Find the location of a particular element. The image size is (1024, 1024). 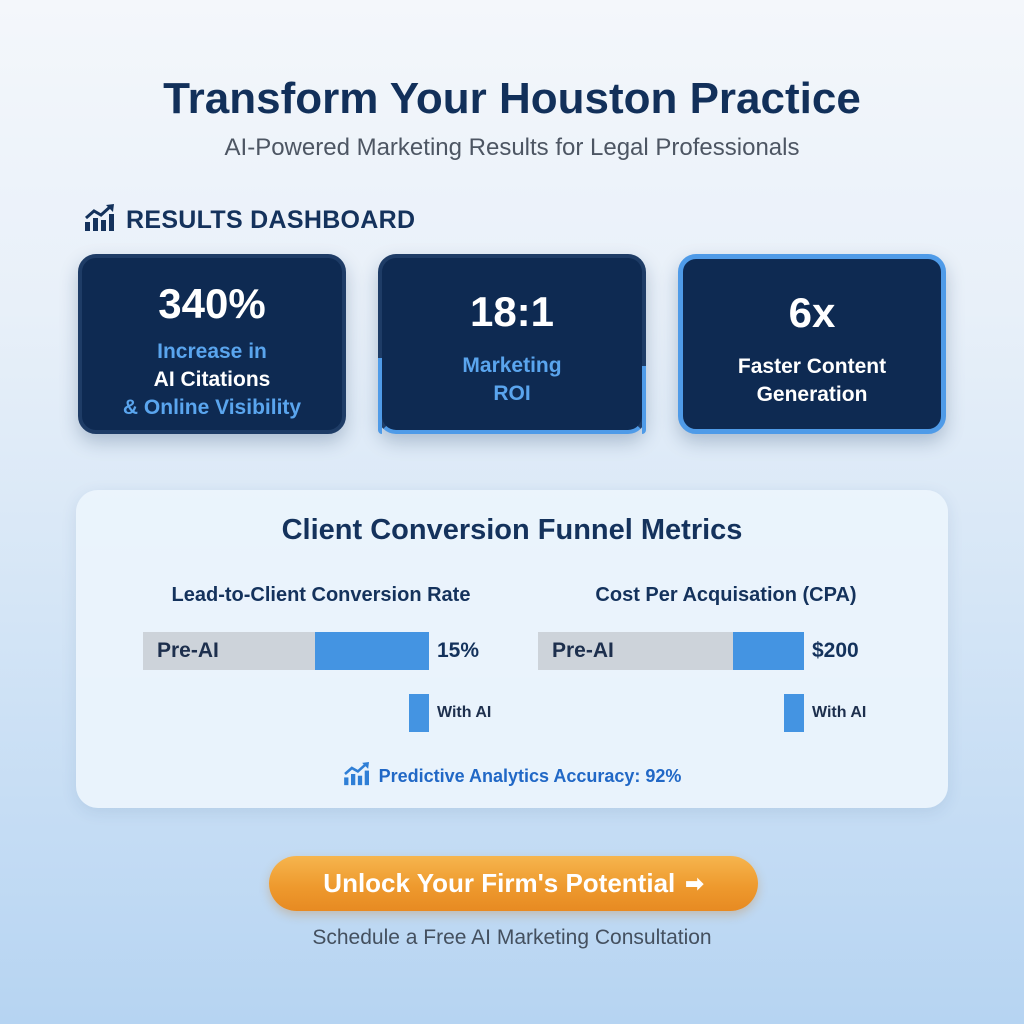

results-dashboard-heading: RESULTS DASHBOARD is located at coordinates (249, 220).